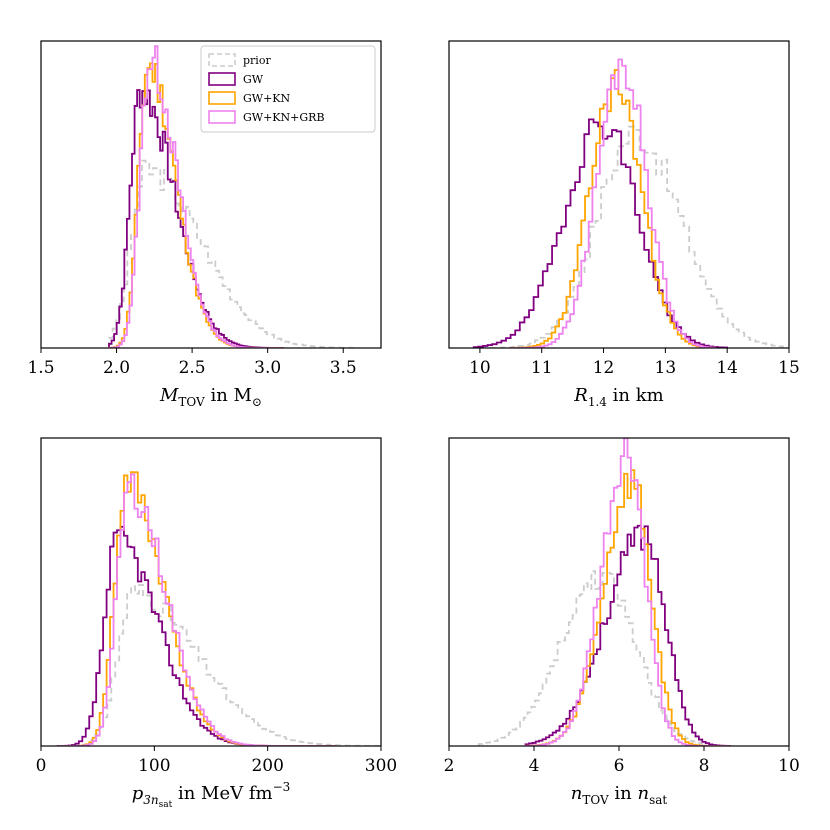 This screenshot has height=830, width=830. Describe the element at coordinates (619, 766) in the screenshot. I see `x-tick-label: 6` at that location.